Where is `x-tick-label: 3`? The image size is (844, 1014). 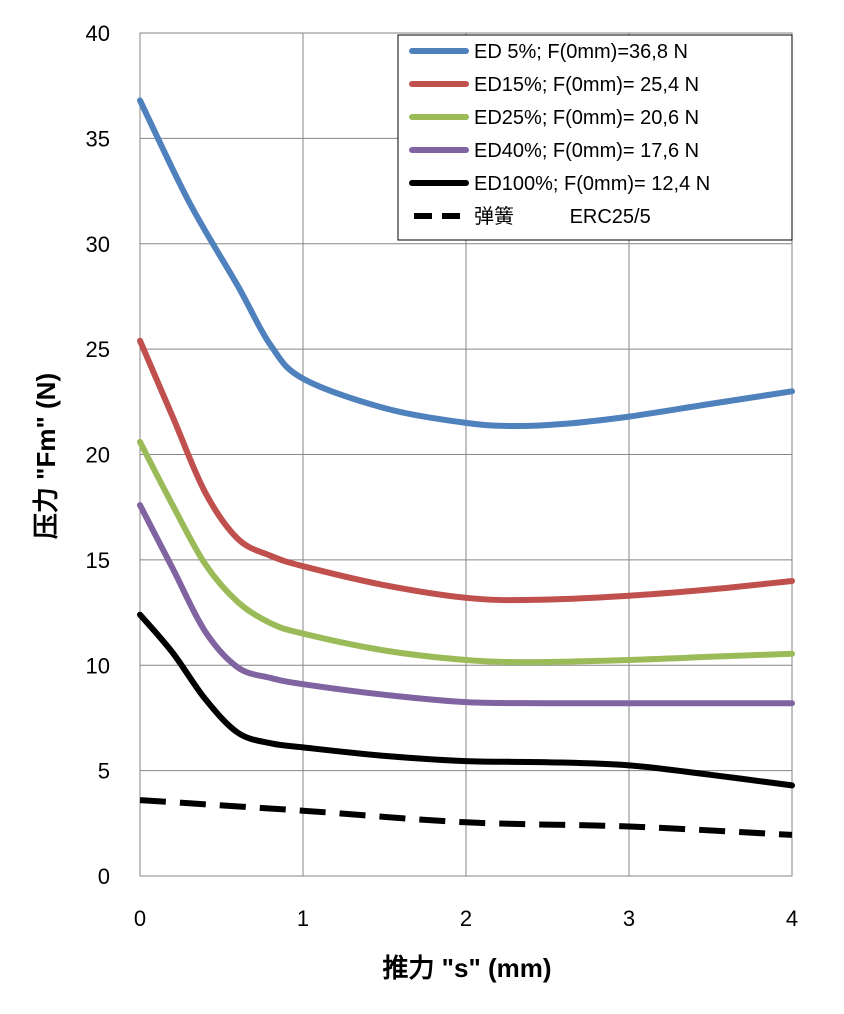
x-tick-label: 3 is located at coordinates (629, 918).